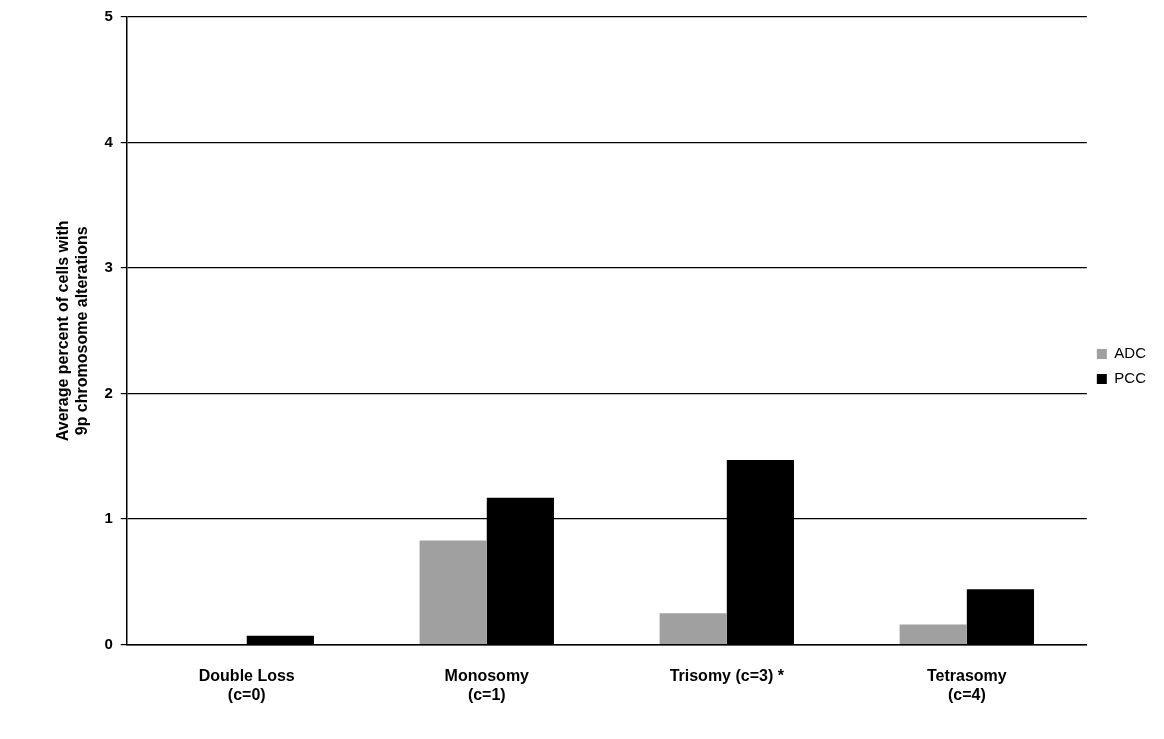  What do you see at coordinates (108, 267) in the screenshot?
I see `y-tick-label: 3` at bounding box center [108, 267].